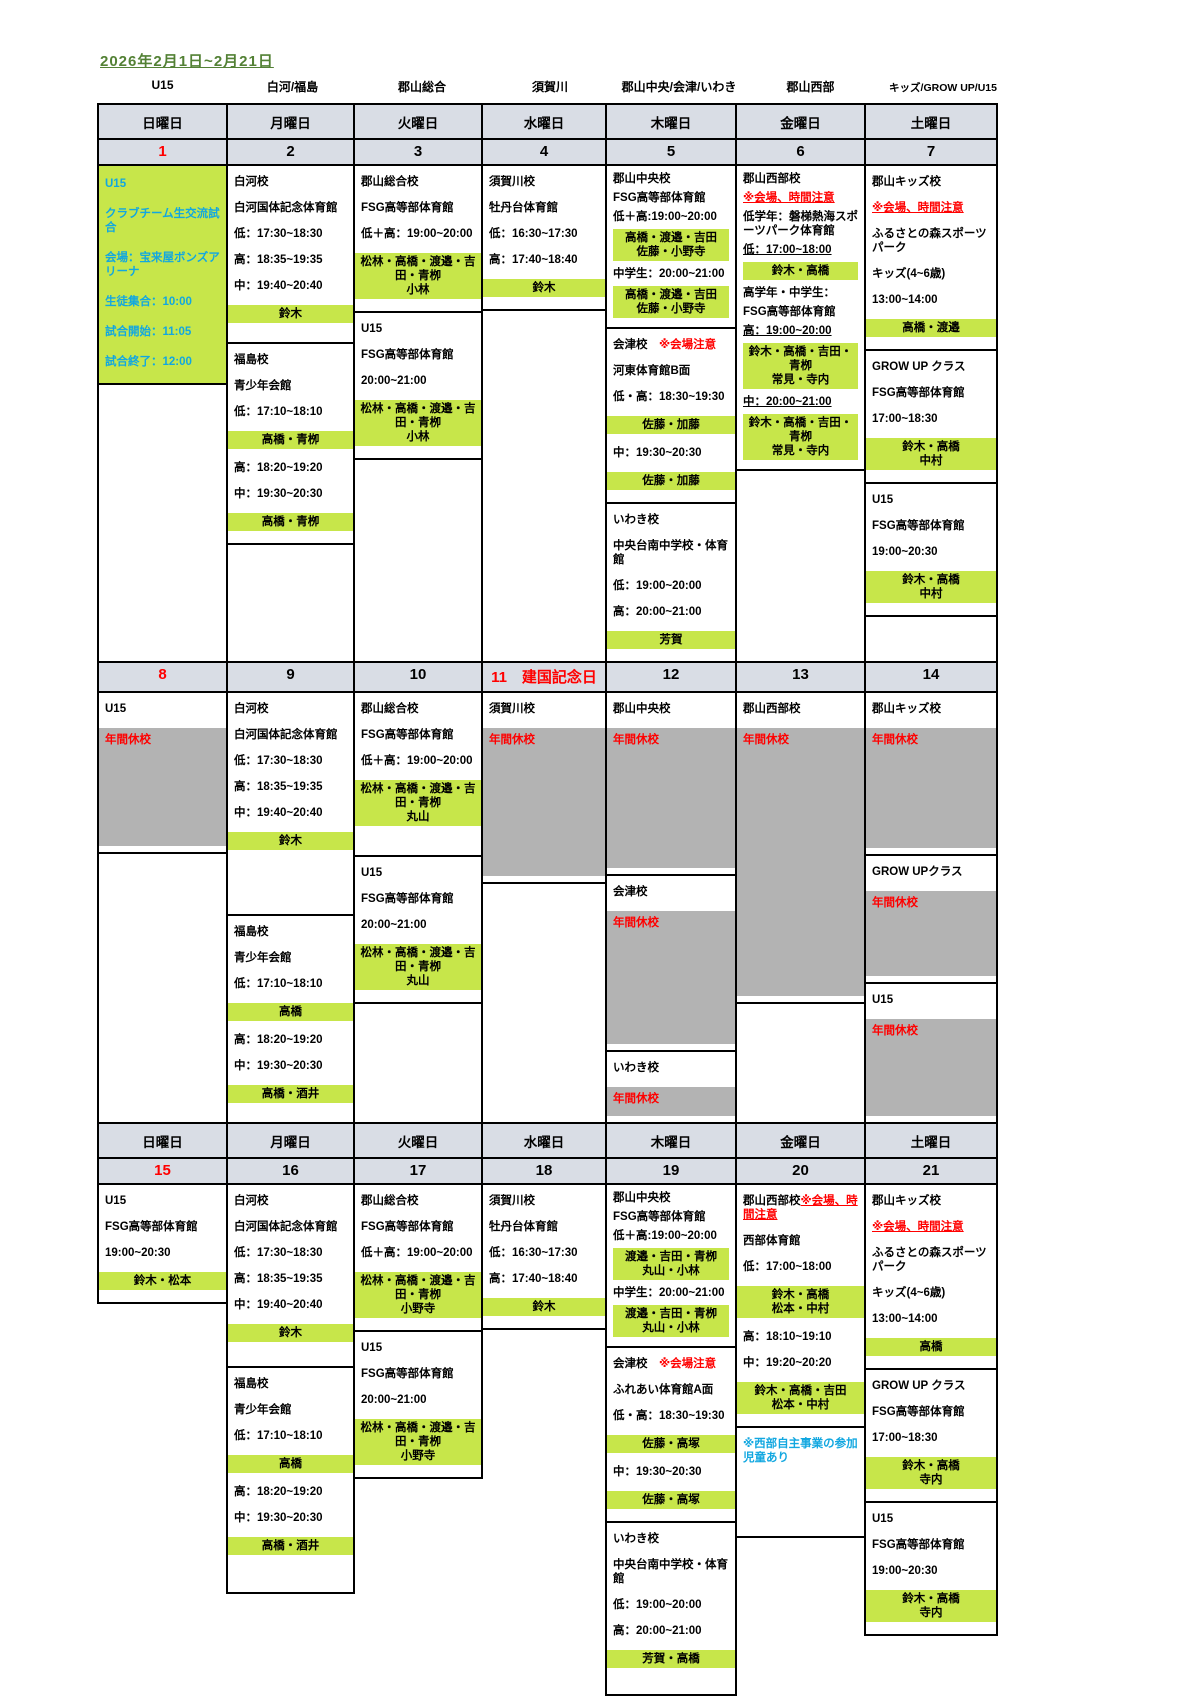  Describe the element at coordinates (418, 803) in the screenshot. I see `staff-highlight: 松林・高橋・渡邉・吉田・青栁 丸山` at that location.